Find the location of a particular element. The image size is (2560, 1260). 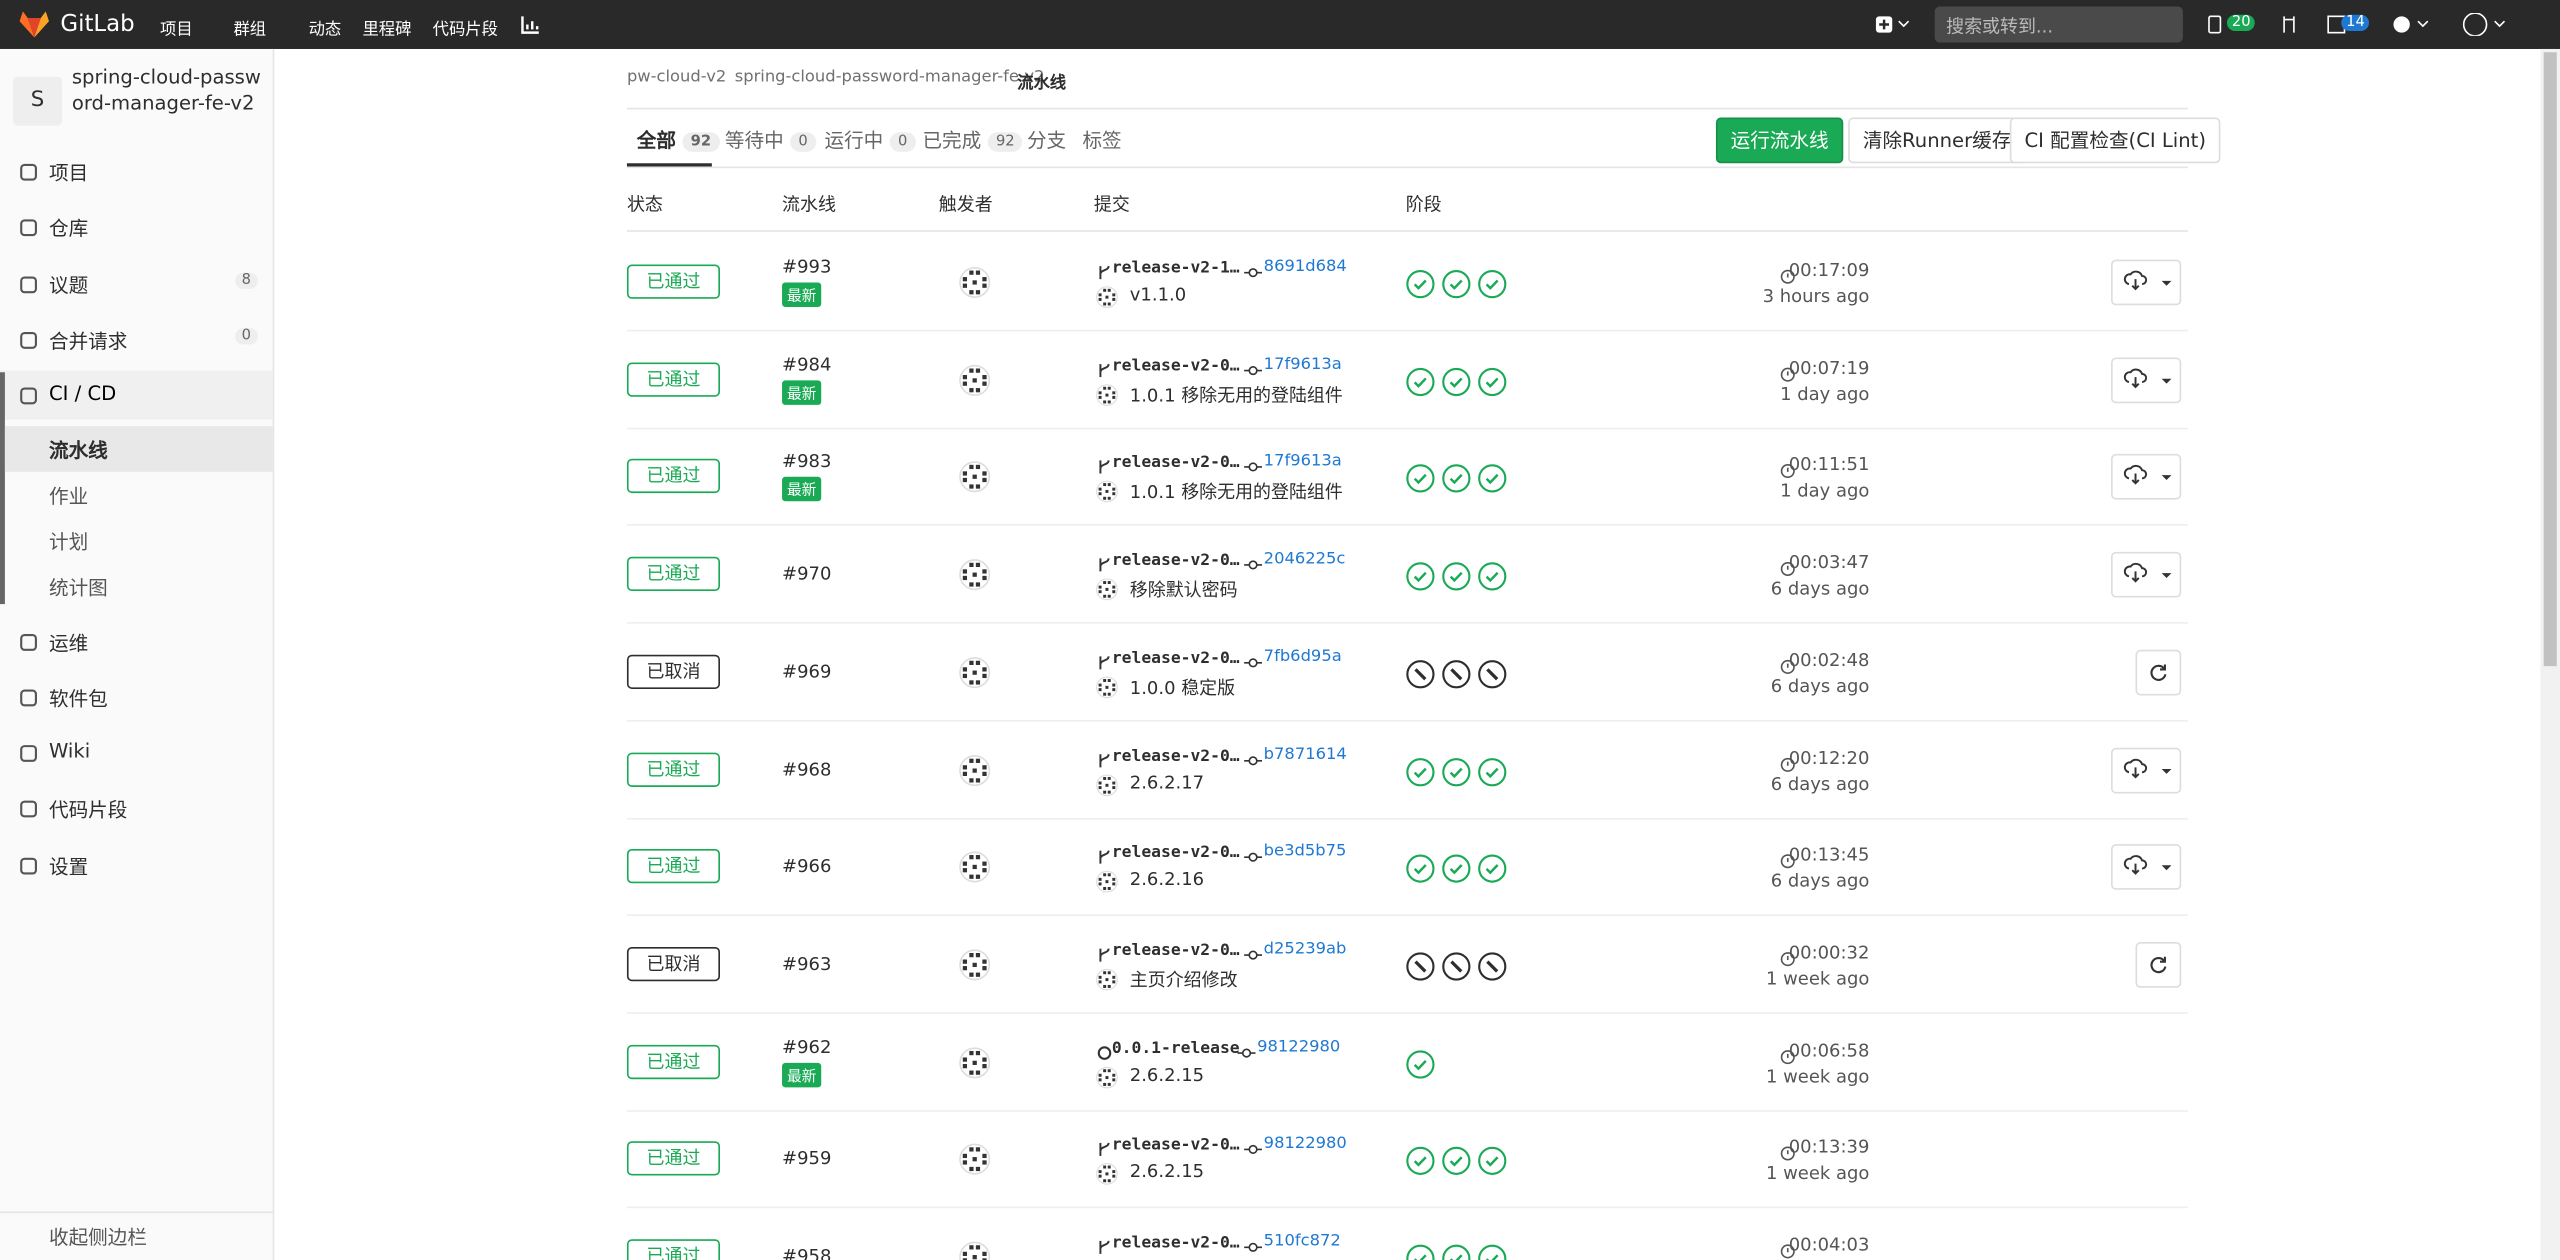

brand: GitLab is located at coordinates (97, 24).